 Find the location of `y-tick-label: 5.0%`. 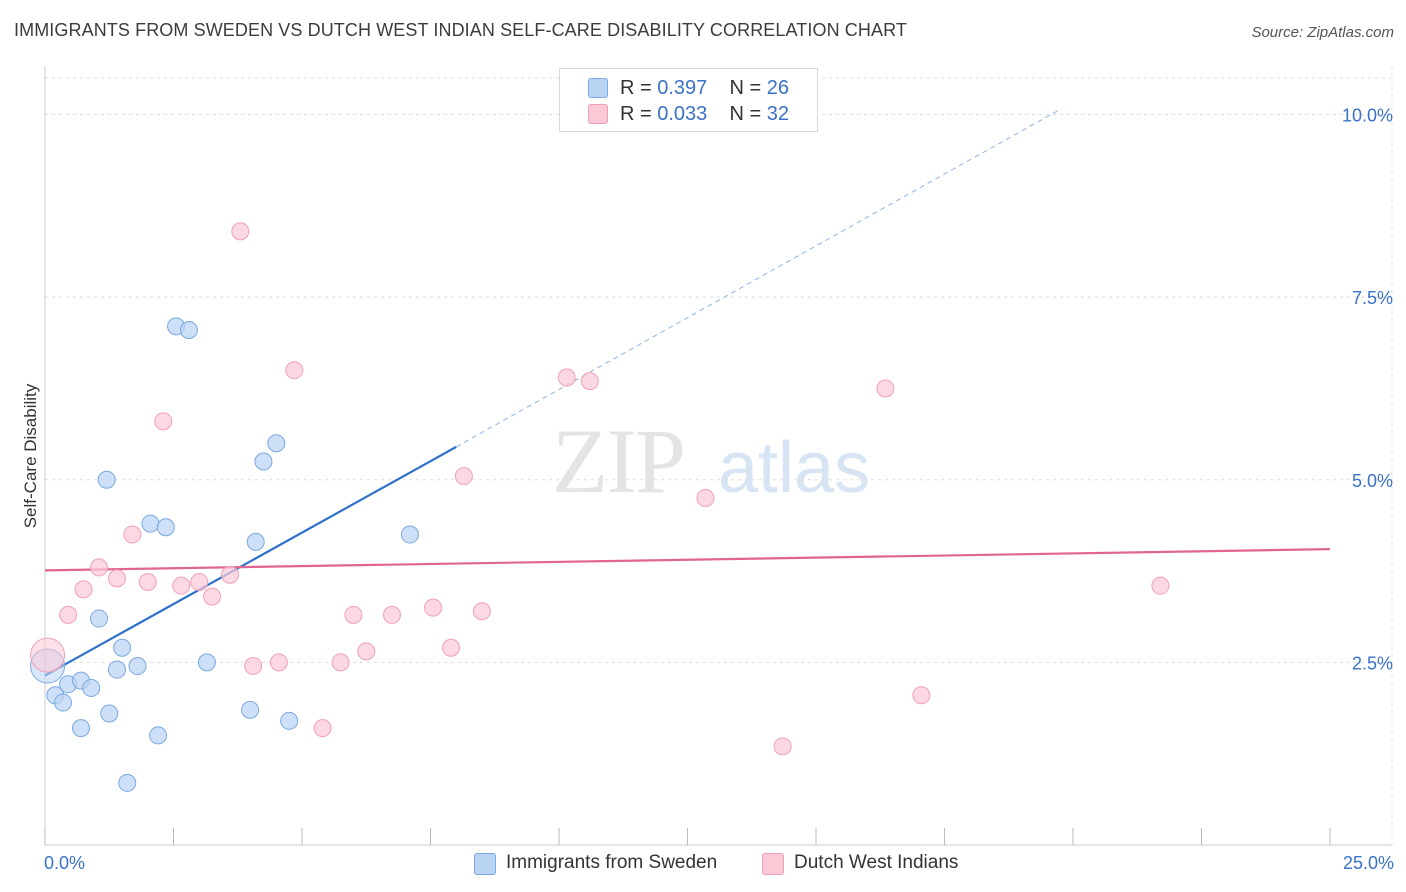

y-tick-label: 5.0% is located at coordinates (1372, 481).